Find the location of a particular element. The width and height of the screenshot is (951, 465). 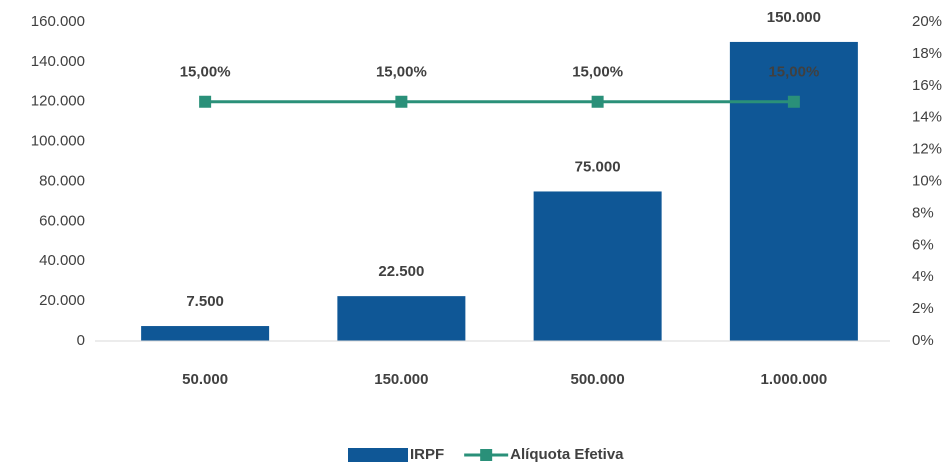

x-tick-label: 50.000 is located at coordinates (205, 379).